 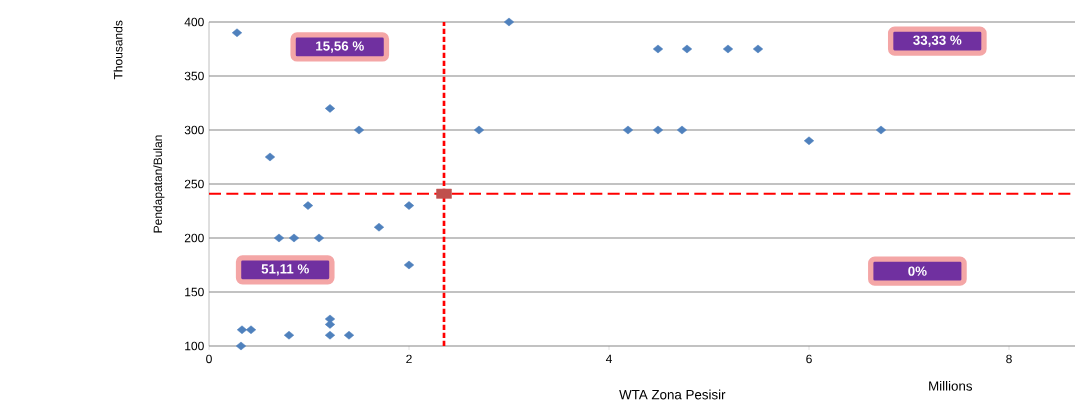 What do you see at coordinates (409, 359) in the screenshot?
I see `x-tick-label: 2` at bounding box center [409, 359].